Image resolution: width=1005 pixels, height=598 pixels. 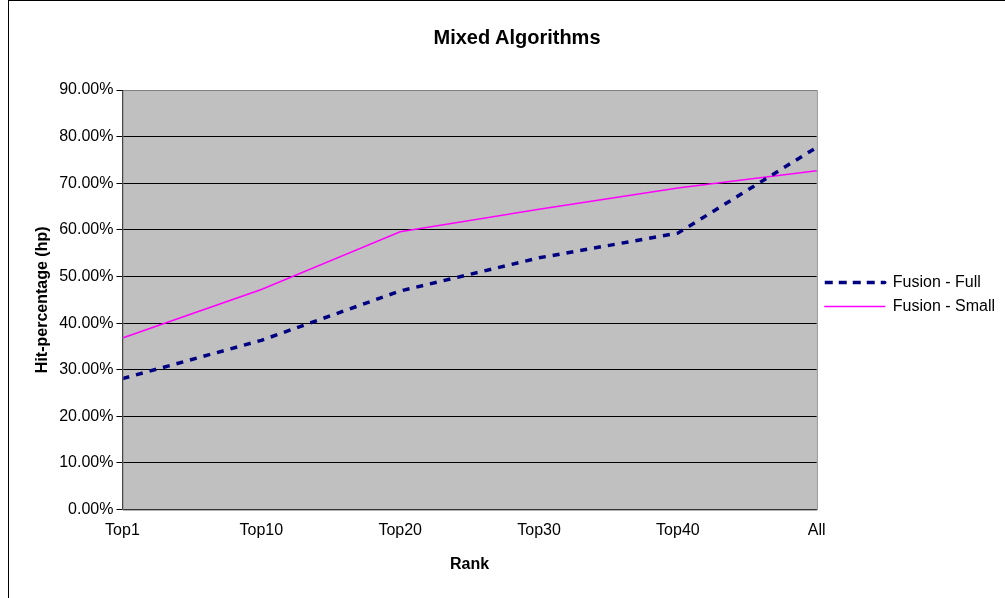 I want to click on y-tick-label: 10.00%, so click(x=86, y=462).